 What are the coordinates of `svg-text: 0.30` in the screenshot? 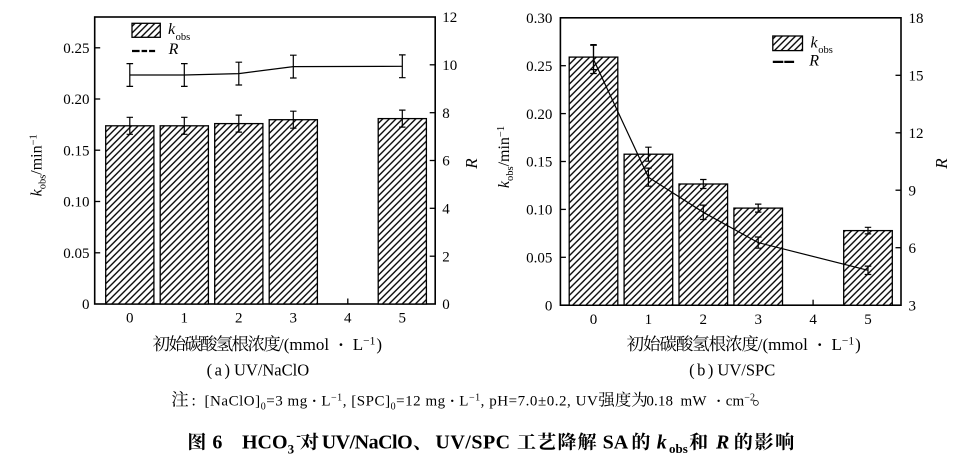 It's located at (539, 19).